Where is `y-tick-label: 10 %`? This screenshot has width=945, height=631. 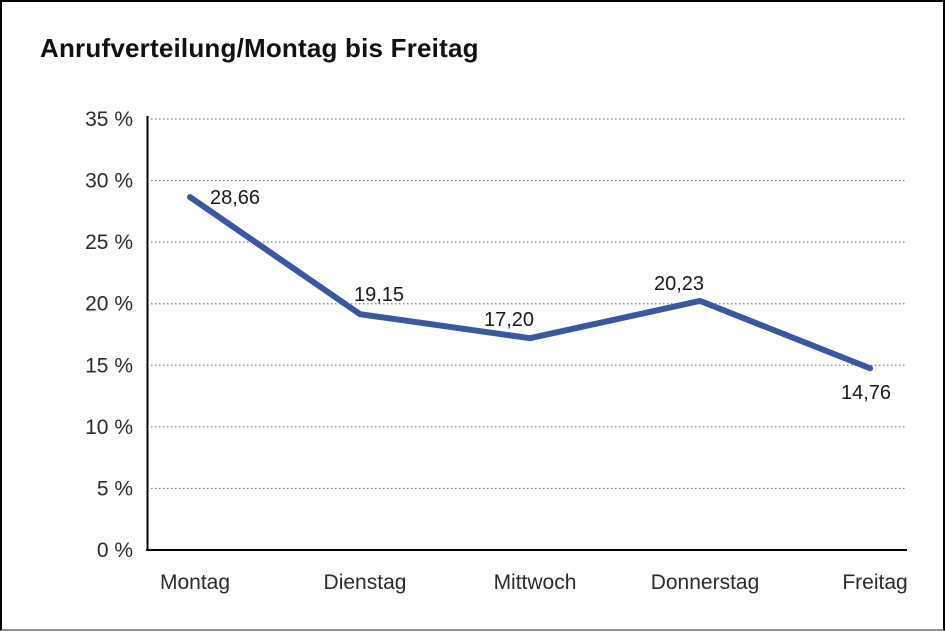
y-tick-label: 10 % is located at coordinates (109, 427).